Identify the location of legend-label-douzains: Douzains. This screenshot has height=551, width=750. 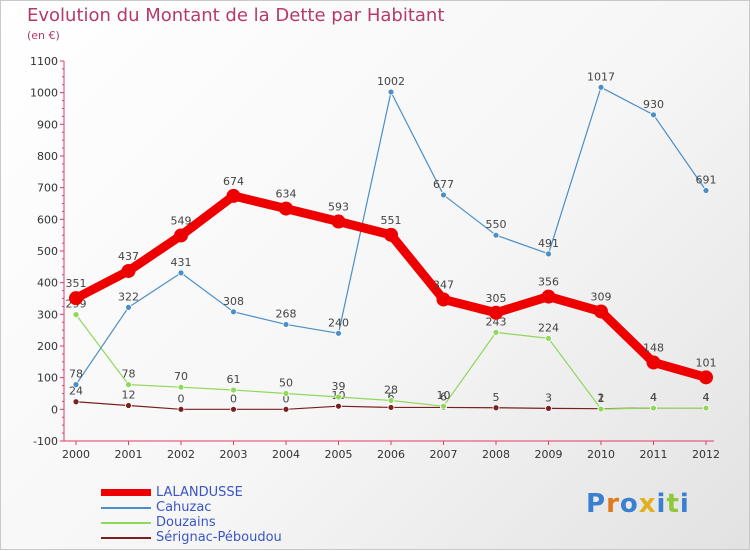
(186, 522).